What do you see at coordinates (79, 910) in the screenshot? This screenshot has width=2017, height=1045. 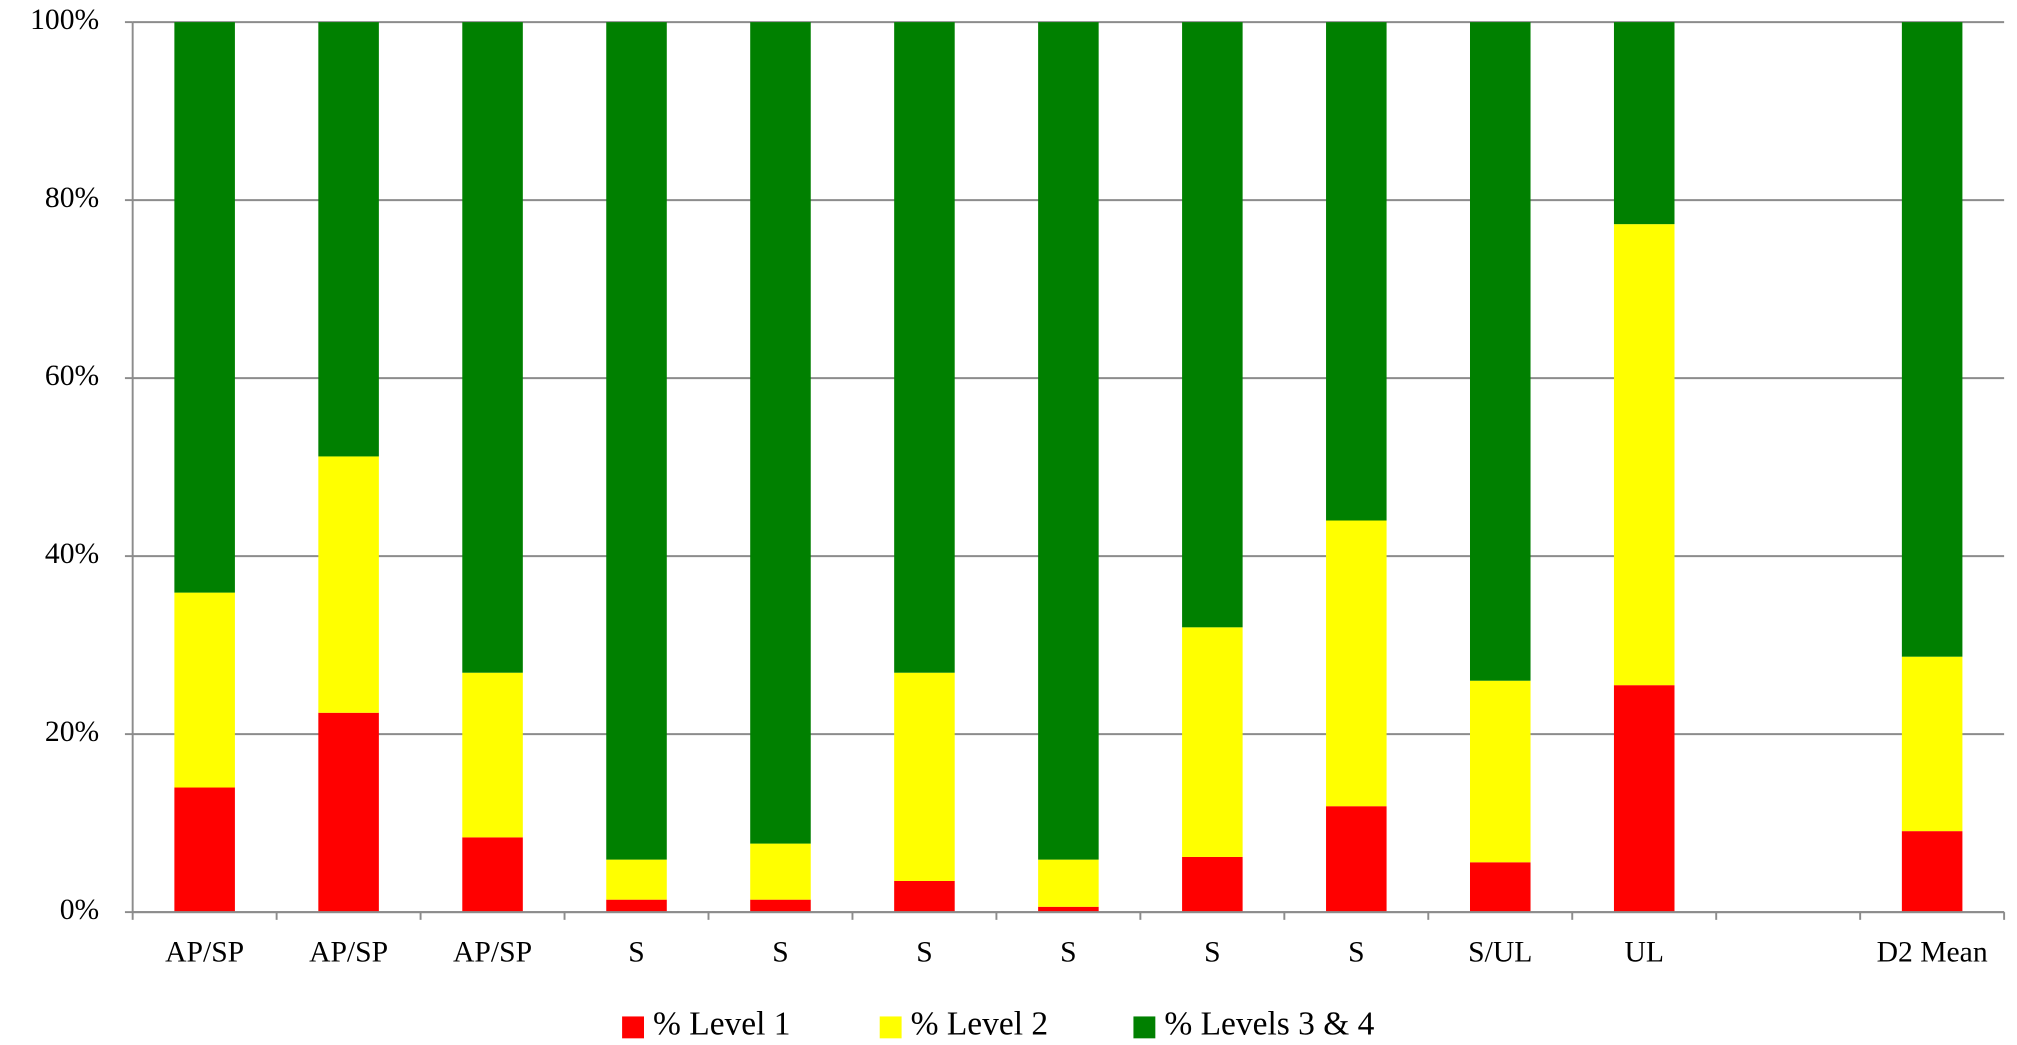 I see `y-tick-label: 0%` at bounding box center [79, 910].